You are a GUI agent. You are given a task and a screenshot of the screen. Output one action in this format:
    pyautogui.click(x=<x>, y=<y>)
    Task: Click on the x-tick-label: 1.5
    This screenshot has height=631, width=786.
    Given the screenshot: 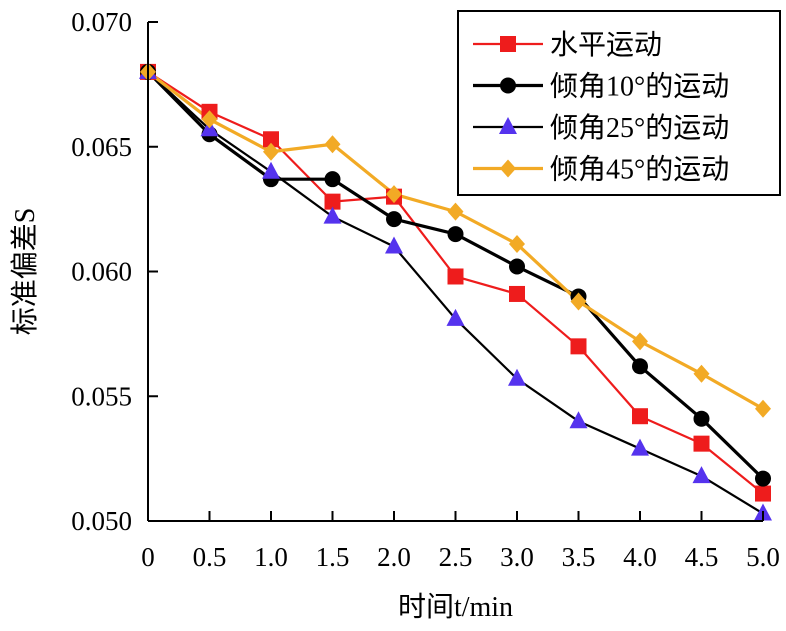 What is the action you would take?
    pyautogui.click(x=333, y=557)
    